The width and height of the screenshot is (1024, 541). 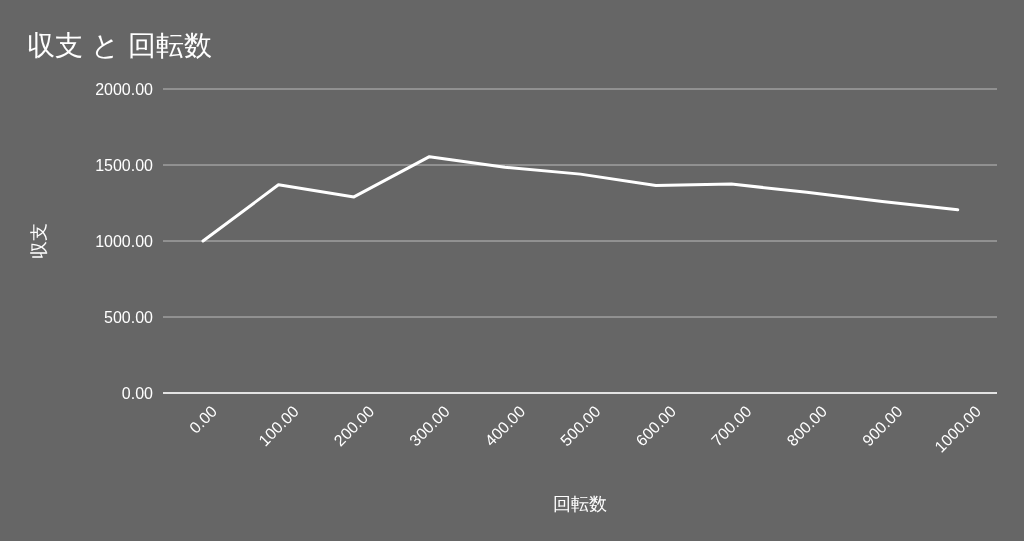 What do you see at coordinates (124, 89) in the screenshot?
I see `y-tick-label: 2000.00` at bounding box center [124, 89].